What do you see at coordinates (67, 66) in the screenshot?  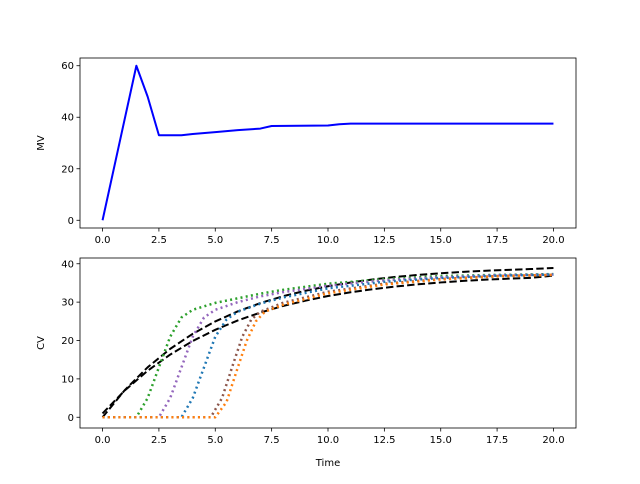 I see `y-tick-label: 60` at bounding box center [67, 66].